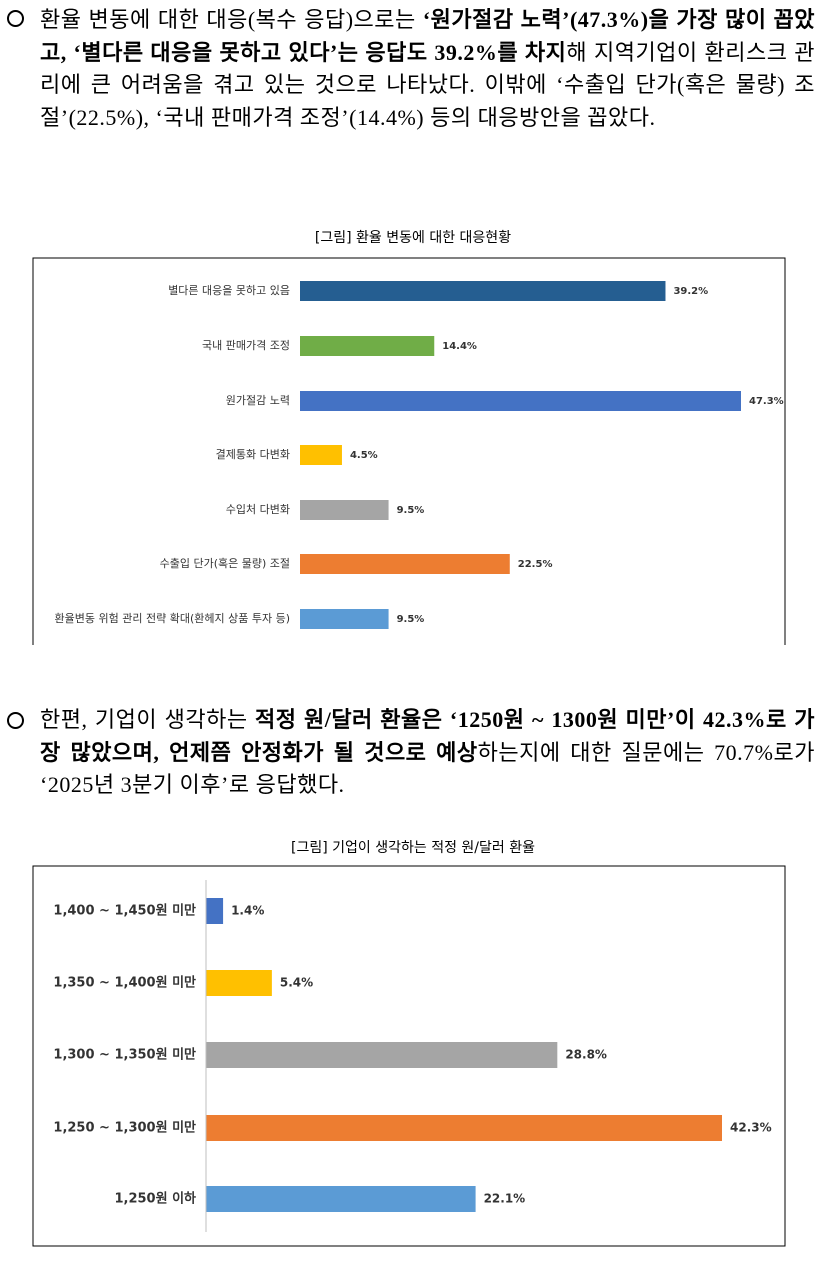 The image size is (827, 1263). I want to click on value-label: 28.8%, so click(586, 1055).